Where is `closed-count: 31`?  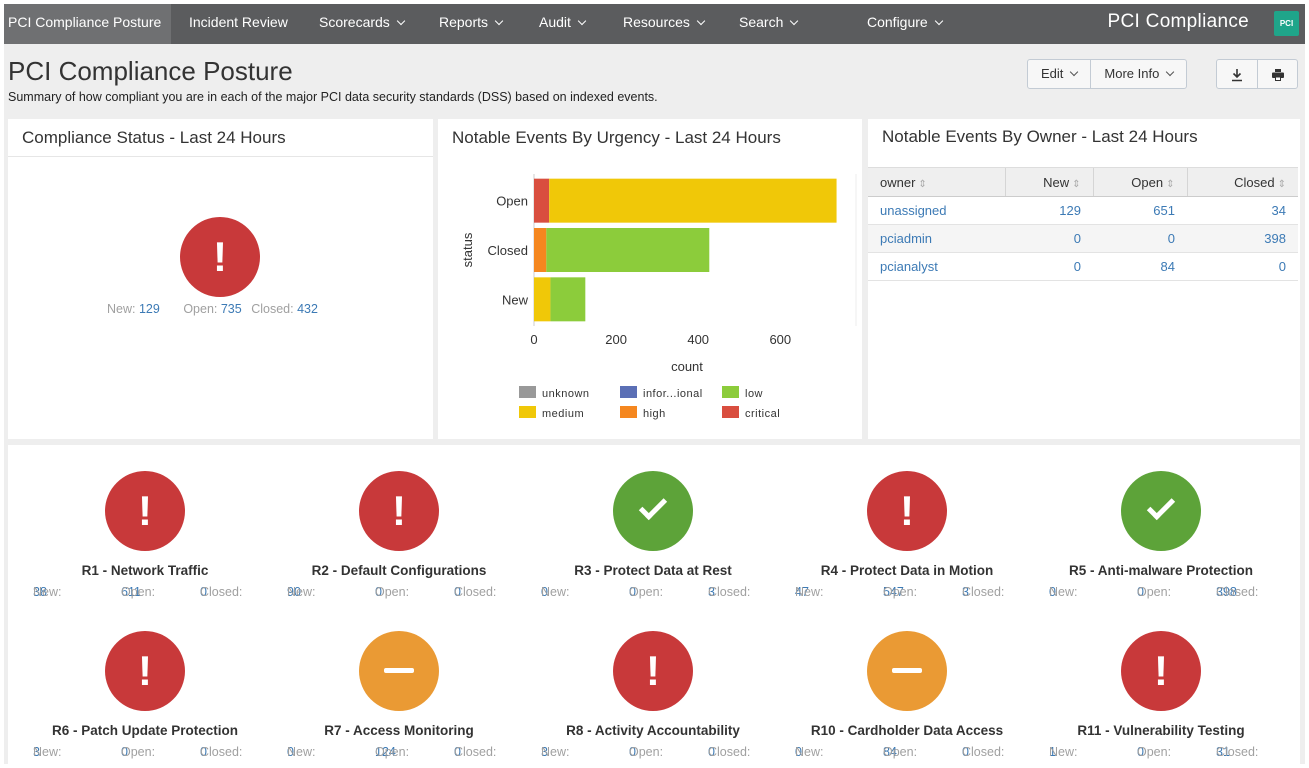 closed-count: 31 is located at coordinates (1223, 752).